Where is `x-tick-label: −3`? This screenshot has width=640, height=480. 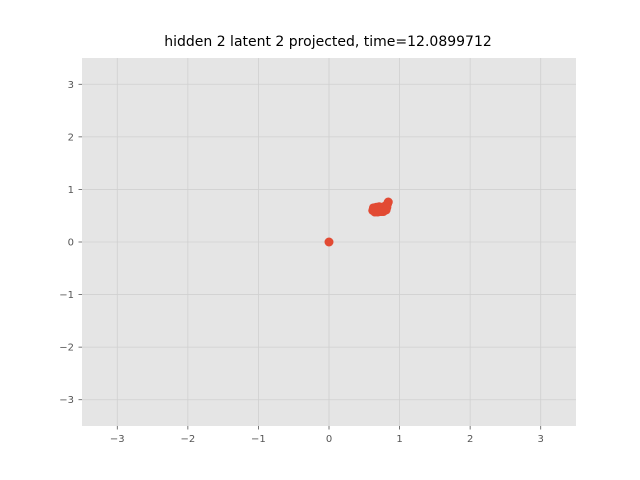
x-tick-label: −3 is located at coordinates (117, 439).